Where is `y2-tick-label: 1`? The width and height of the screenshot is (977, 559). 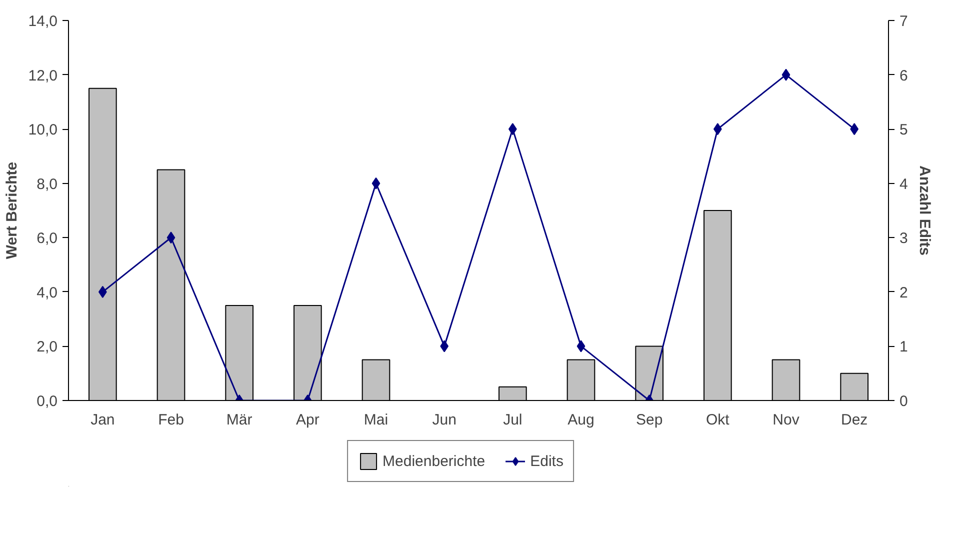 y2-tick-label: 1 is located at coordinates (904, 347).